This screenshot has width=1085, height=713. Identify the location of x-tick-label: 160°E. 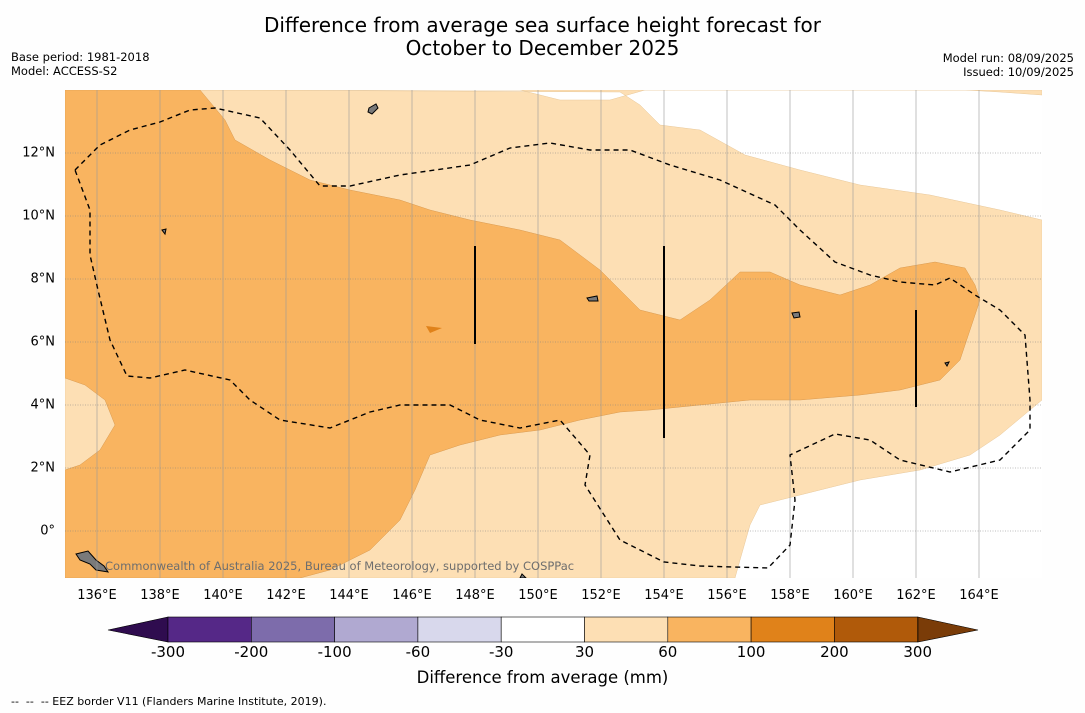
(853, 595).